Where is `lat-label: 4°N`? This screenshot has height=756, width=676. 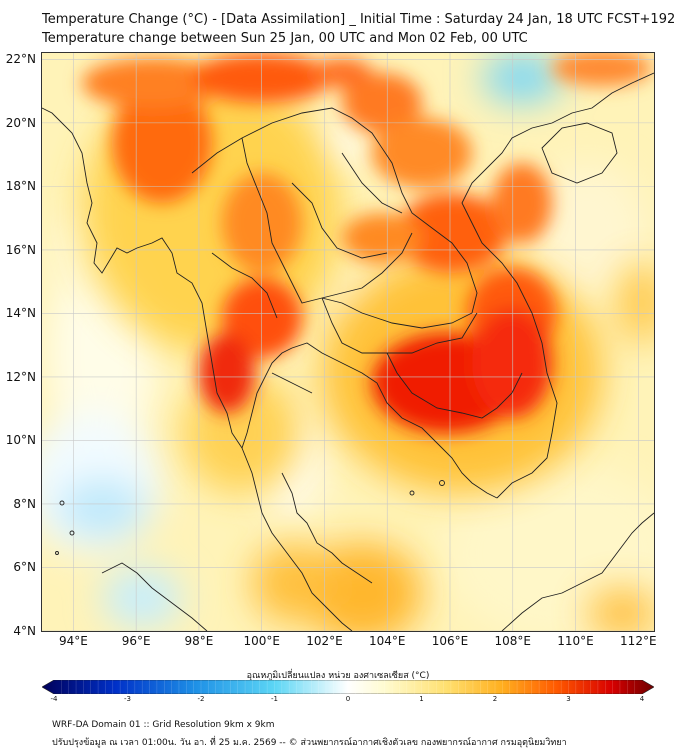
lat-label: 4°N is located at coordinates (24, 631).